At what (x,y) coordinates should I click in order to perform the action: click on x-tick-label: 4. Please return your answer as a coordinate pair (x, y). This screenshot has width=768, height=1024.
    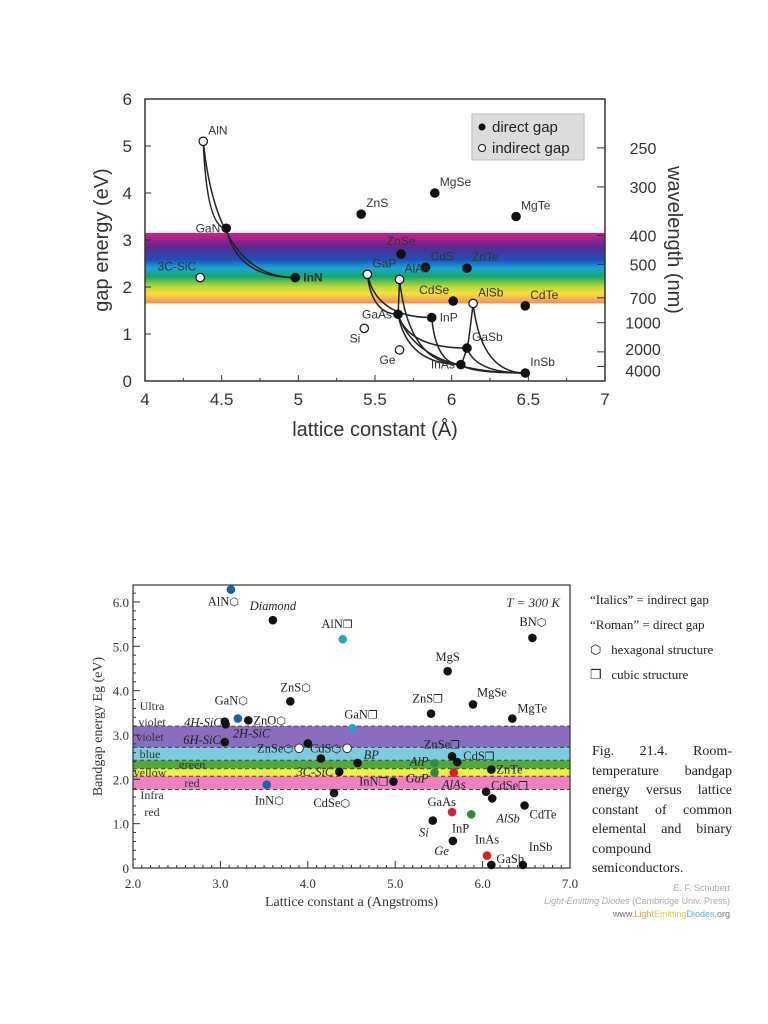
    Looking at the image, I should click on (144, 399).